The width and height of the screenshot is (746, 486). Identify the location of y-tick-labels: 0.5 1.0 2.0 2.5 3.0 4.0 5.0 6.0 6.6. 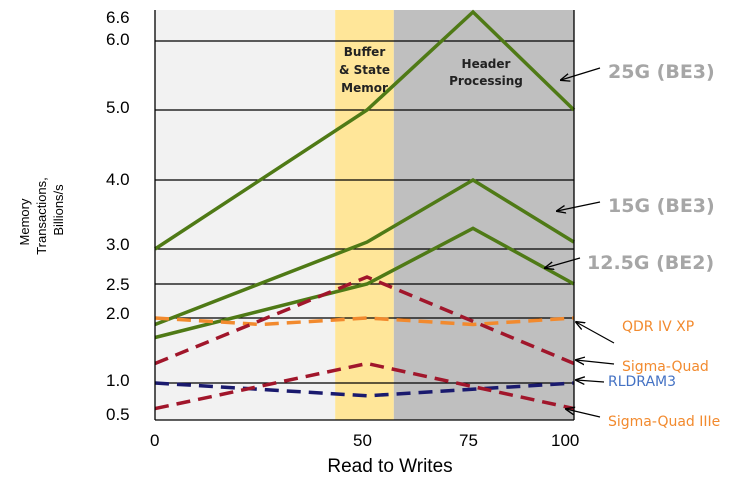
(118, 216).